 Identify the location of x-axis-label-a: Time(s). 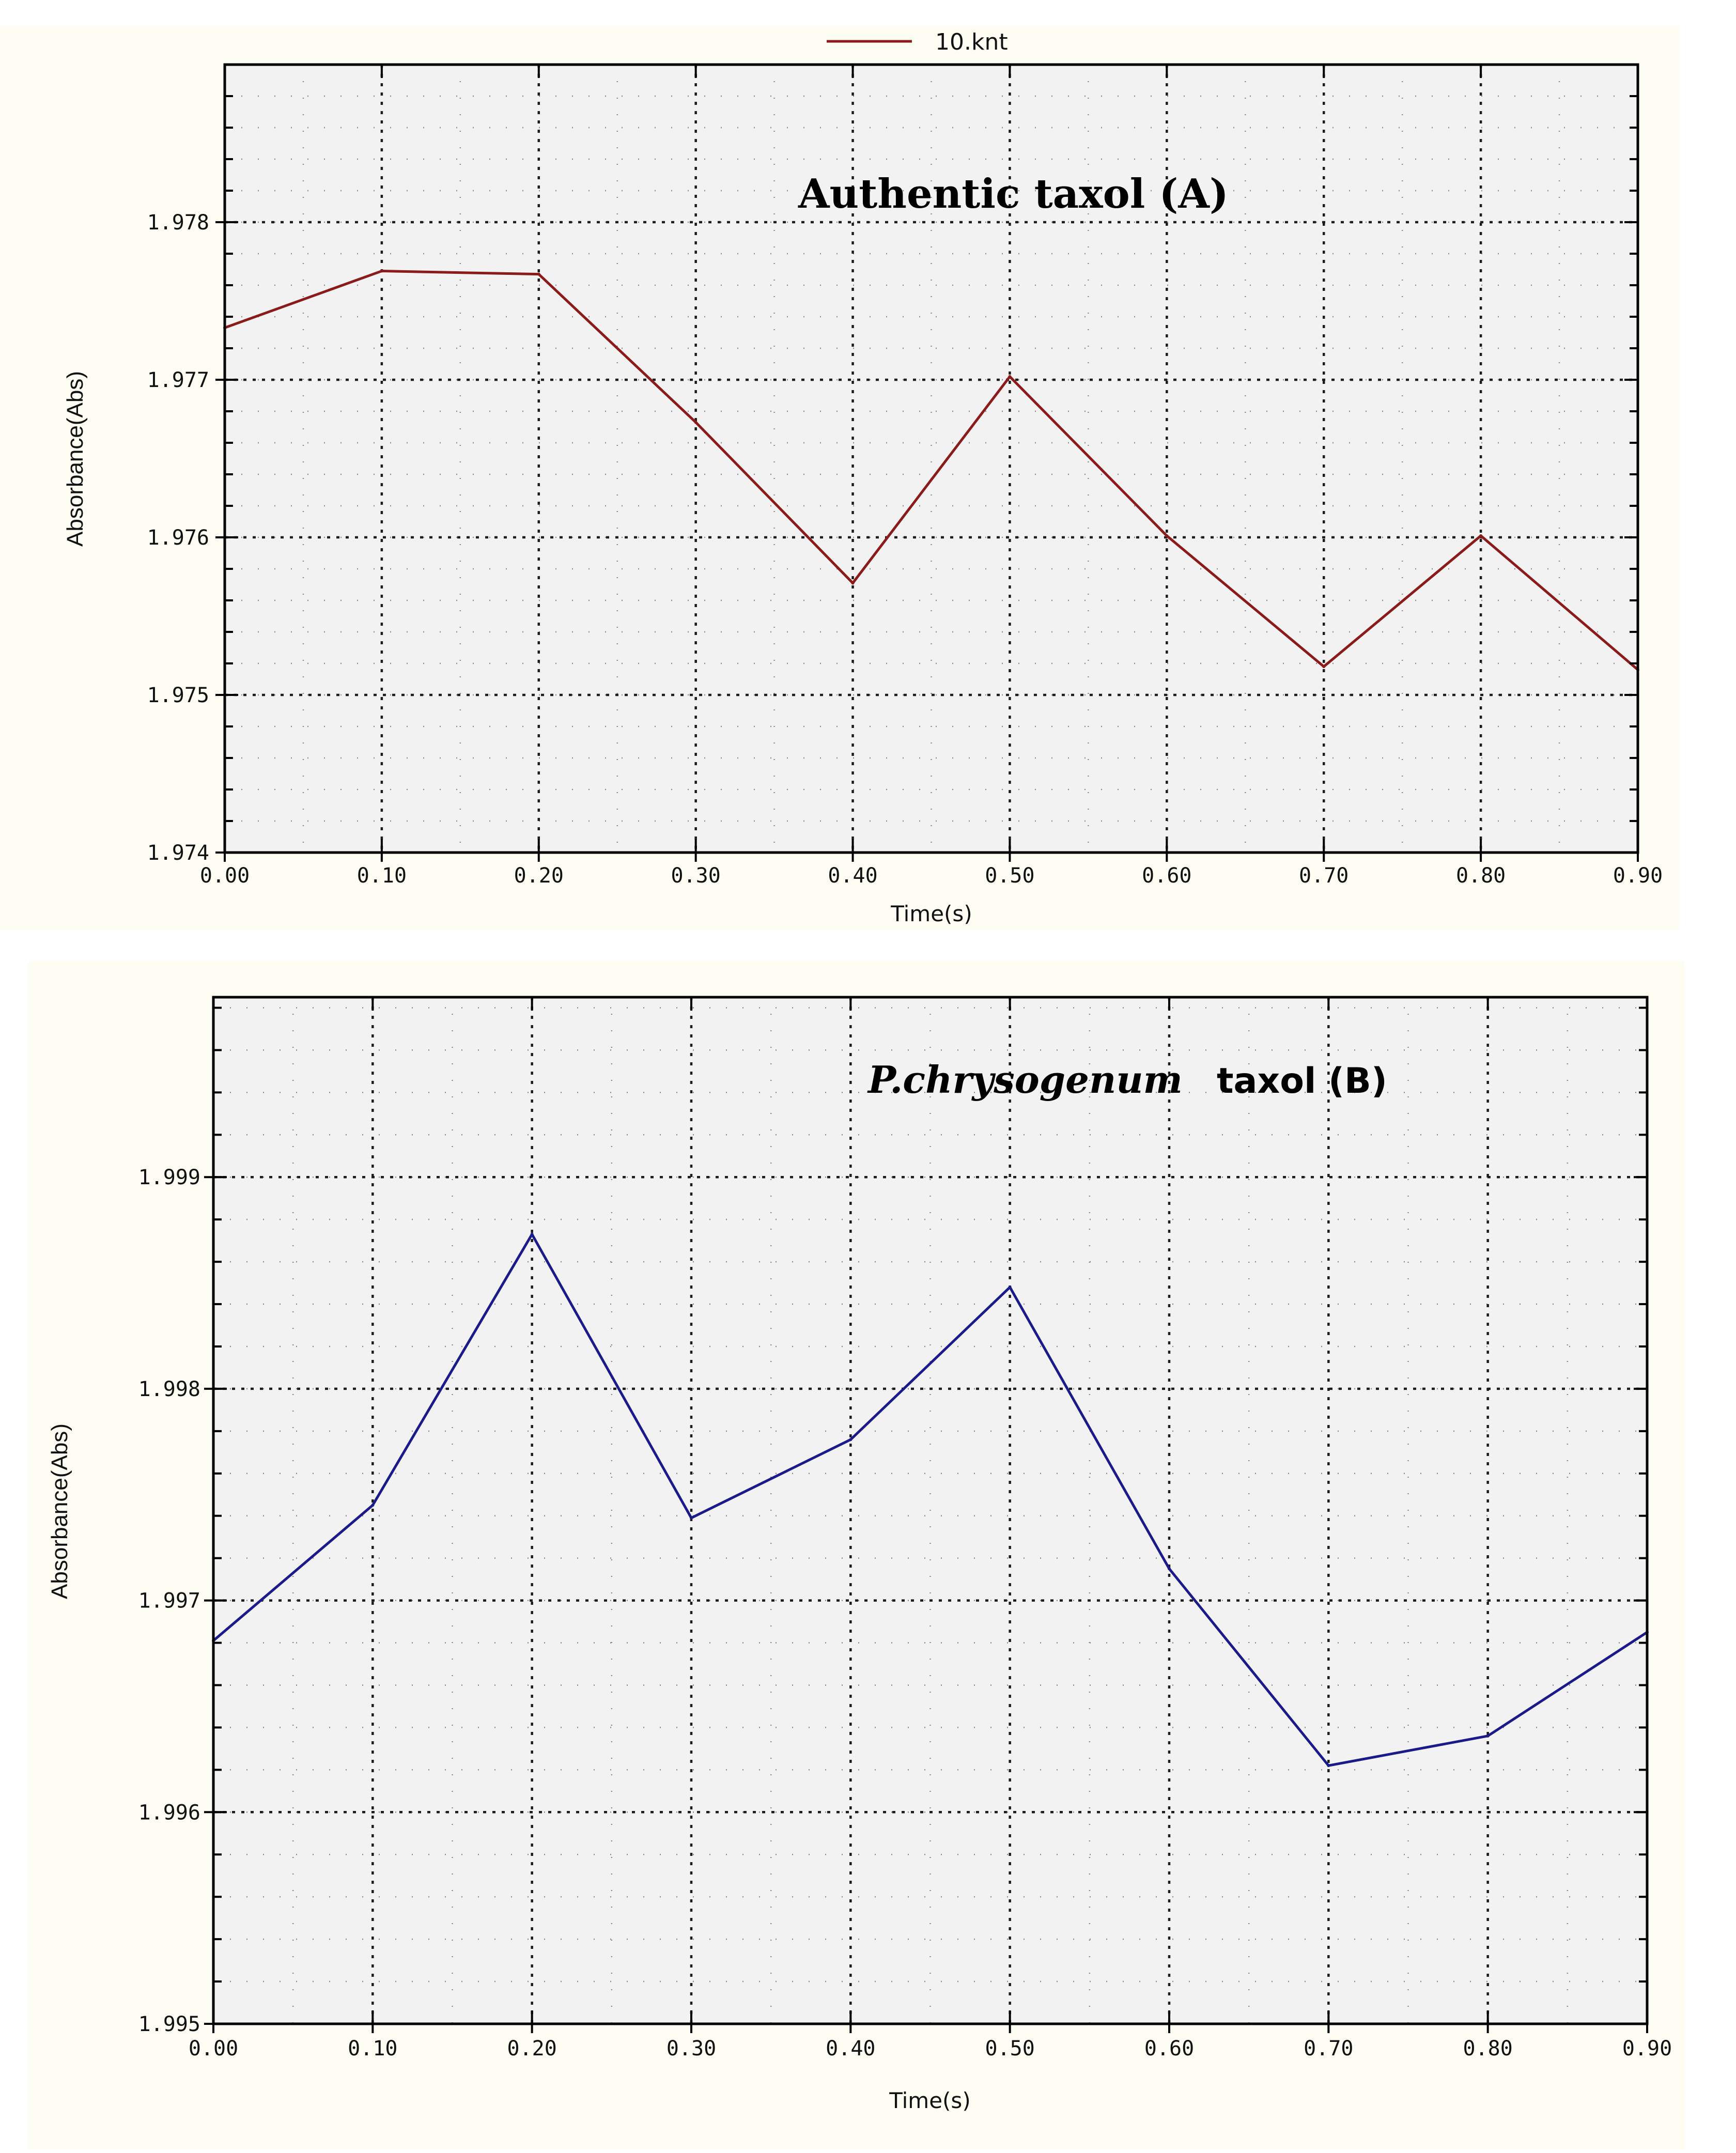
(931, 914).